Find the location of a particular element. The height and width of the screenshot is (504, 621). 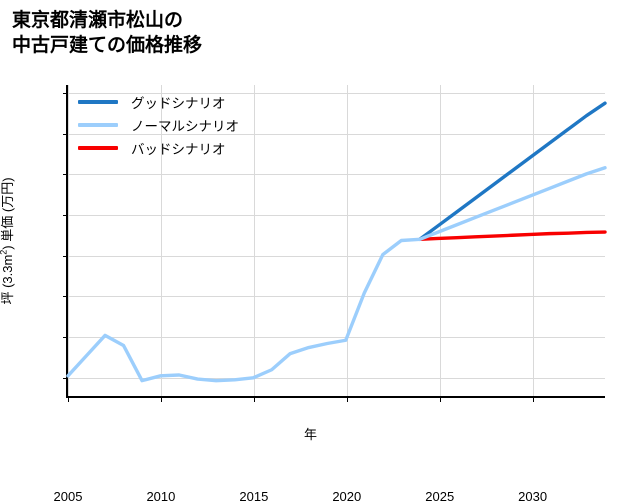

x-tick-label: 2005 is located at coordinates (68, 496).